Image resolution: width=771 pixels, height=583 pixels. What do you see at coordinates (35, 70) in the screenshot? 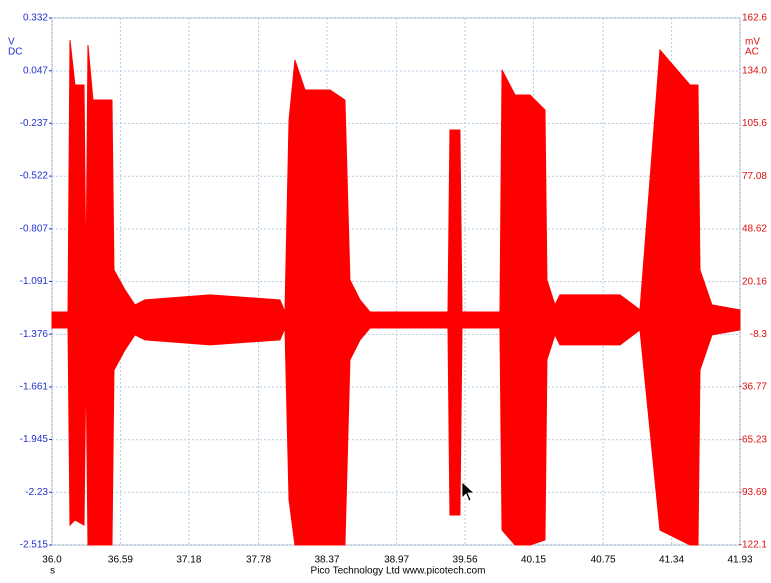
I see `y2-tick-label: 0.047` at bounding box center [35, 70].